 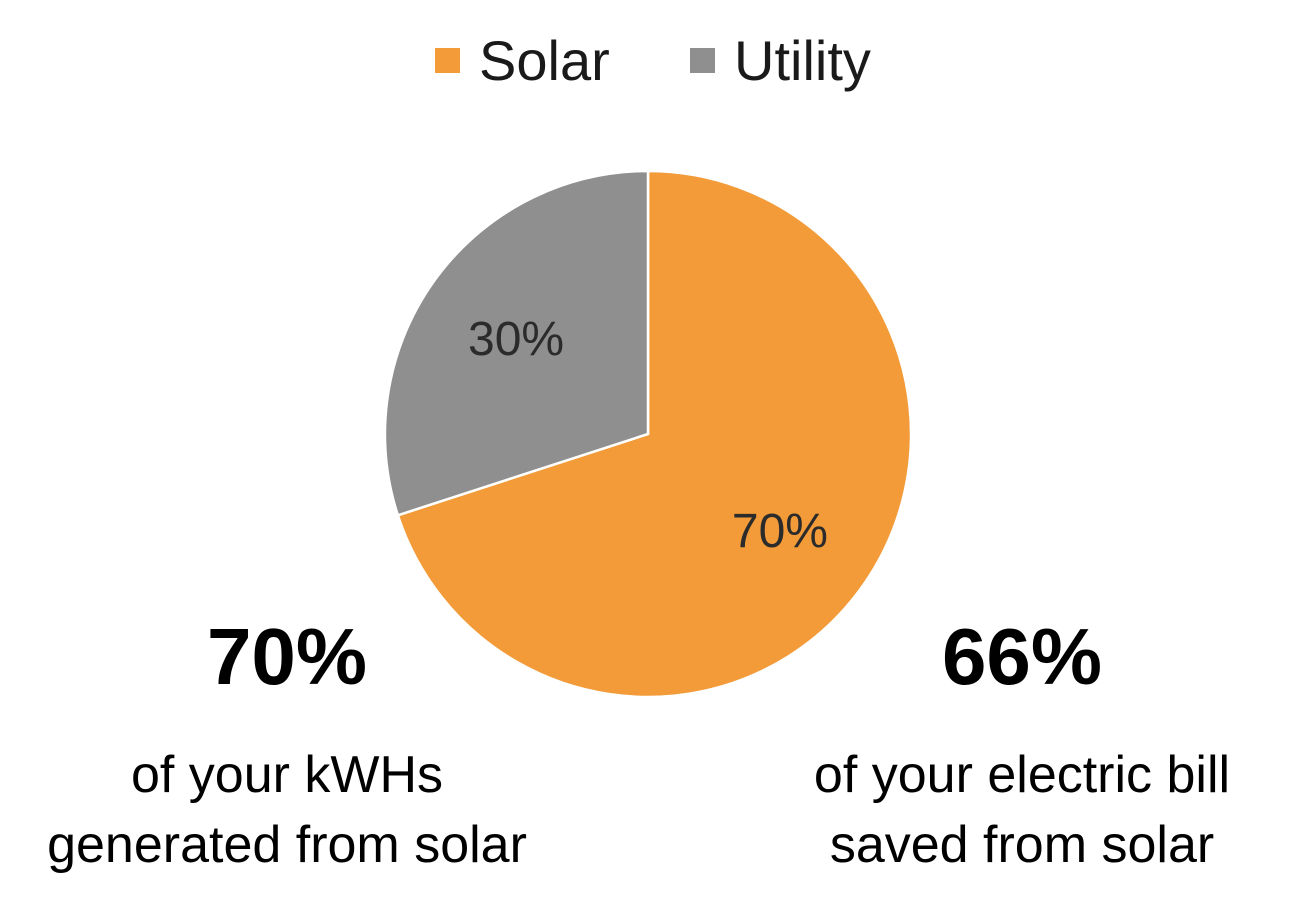 I want to click on slice-label: 30%, so click(x=516, y=339).